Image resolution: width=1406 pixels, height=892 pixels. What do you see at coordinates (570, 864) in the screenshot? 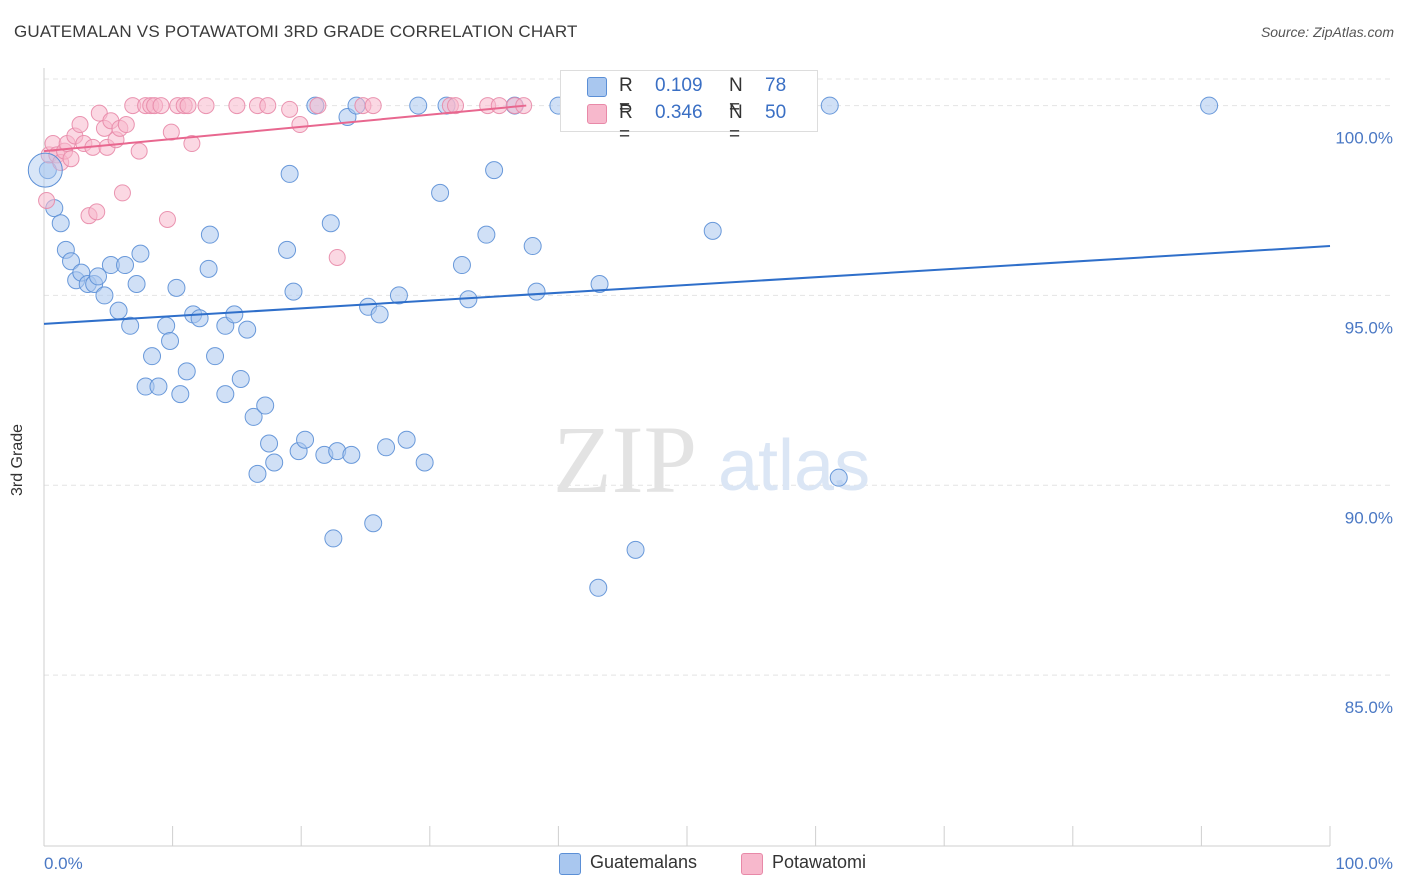
I see `legend-swatch-guatemalans` at bounding box center [570, 864].